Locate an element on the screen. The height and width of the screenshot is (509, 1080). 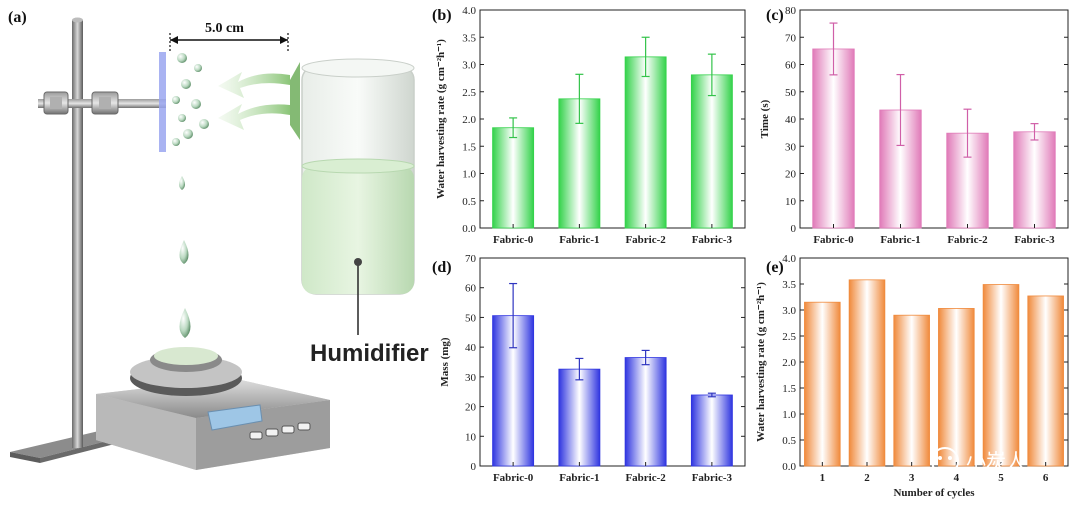
panel-label-a: (a) is located at coordinates (17, 17).